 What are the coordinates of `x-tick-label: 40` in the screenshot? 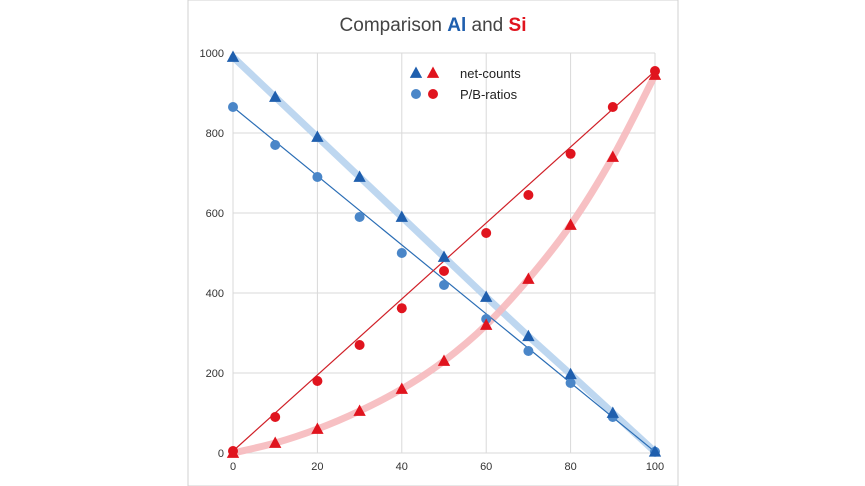 It's located at (402, 467).